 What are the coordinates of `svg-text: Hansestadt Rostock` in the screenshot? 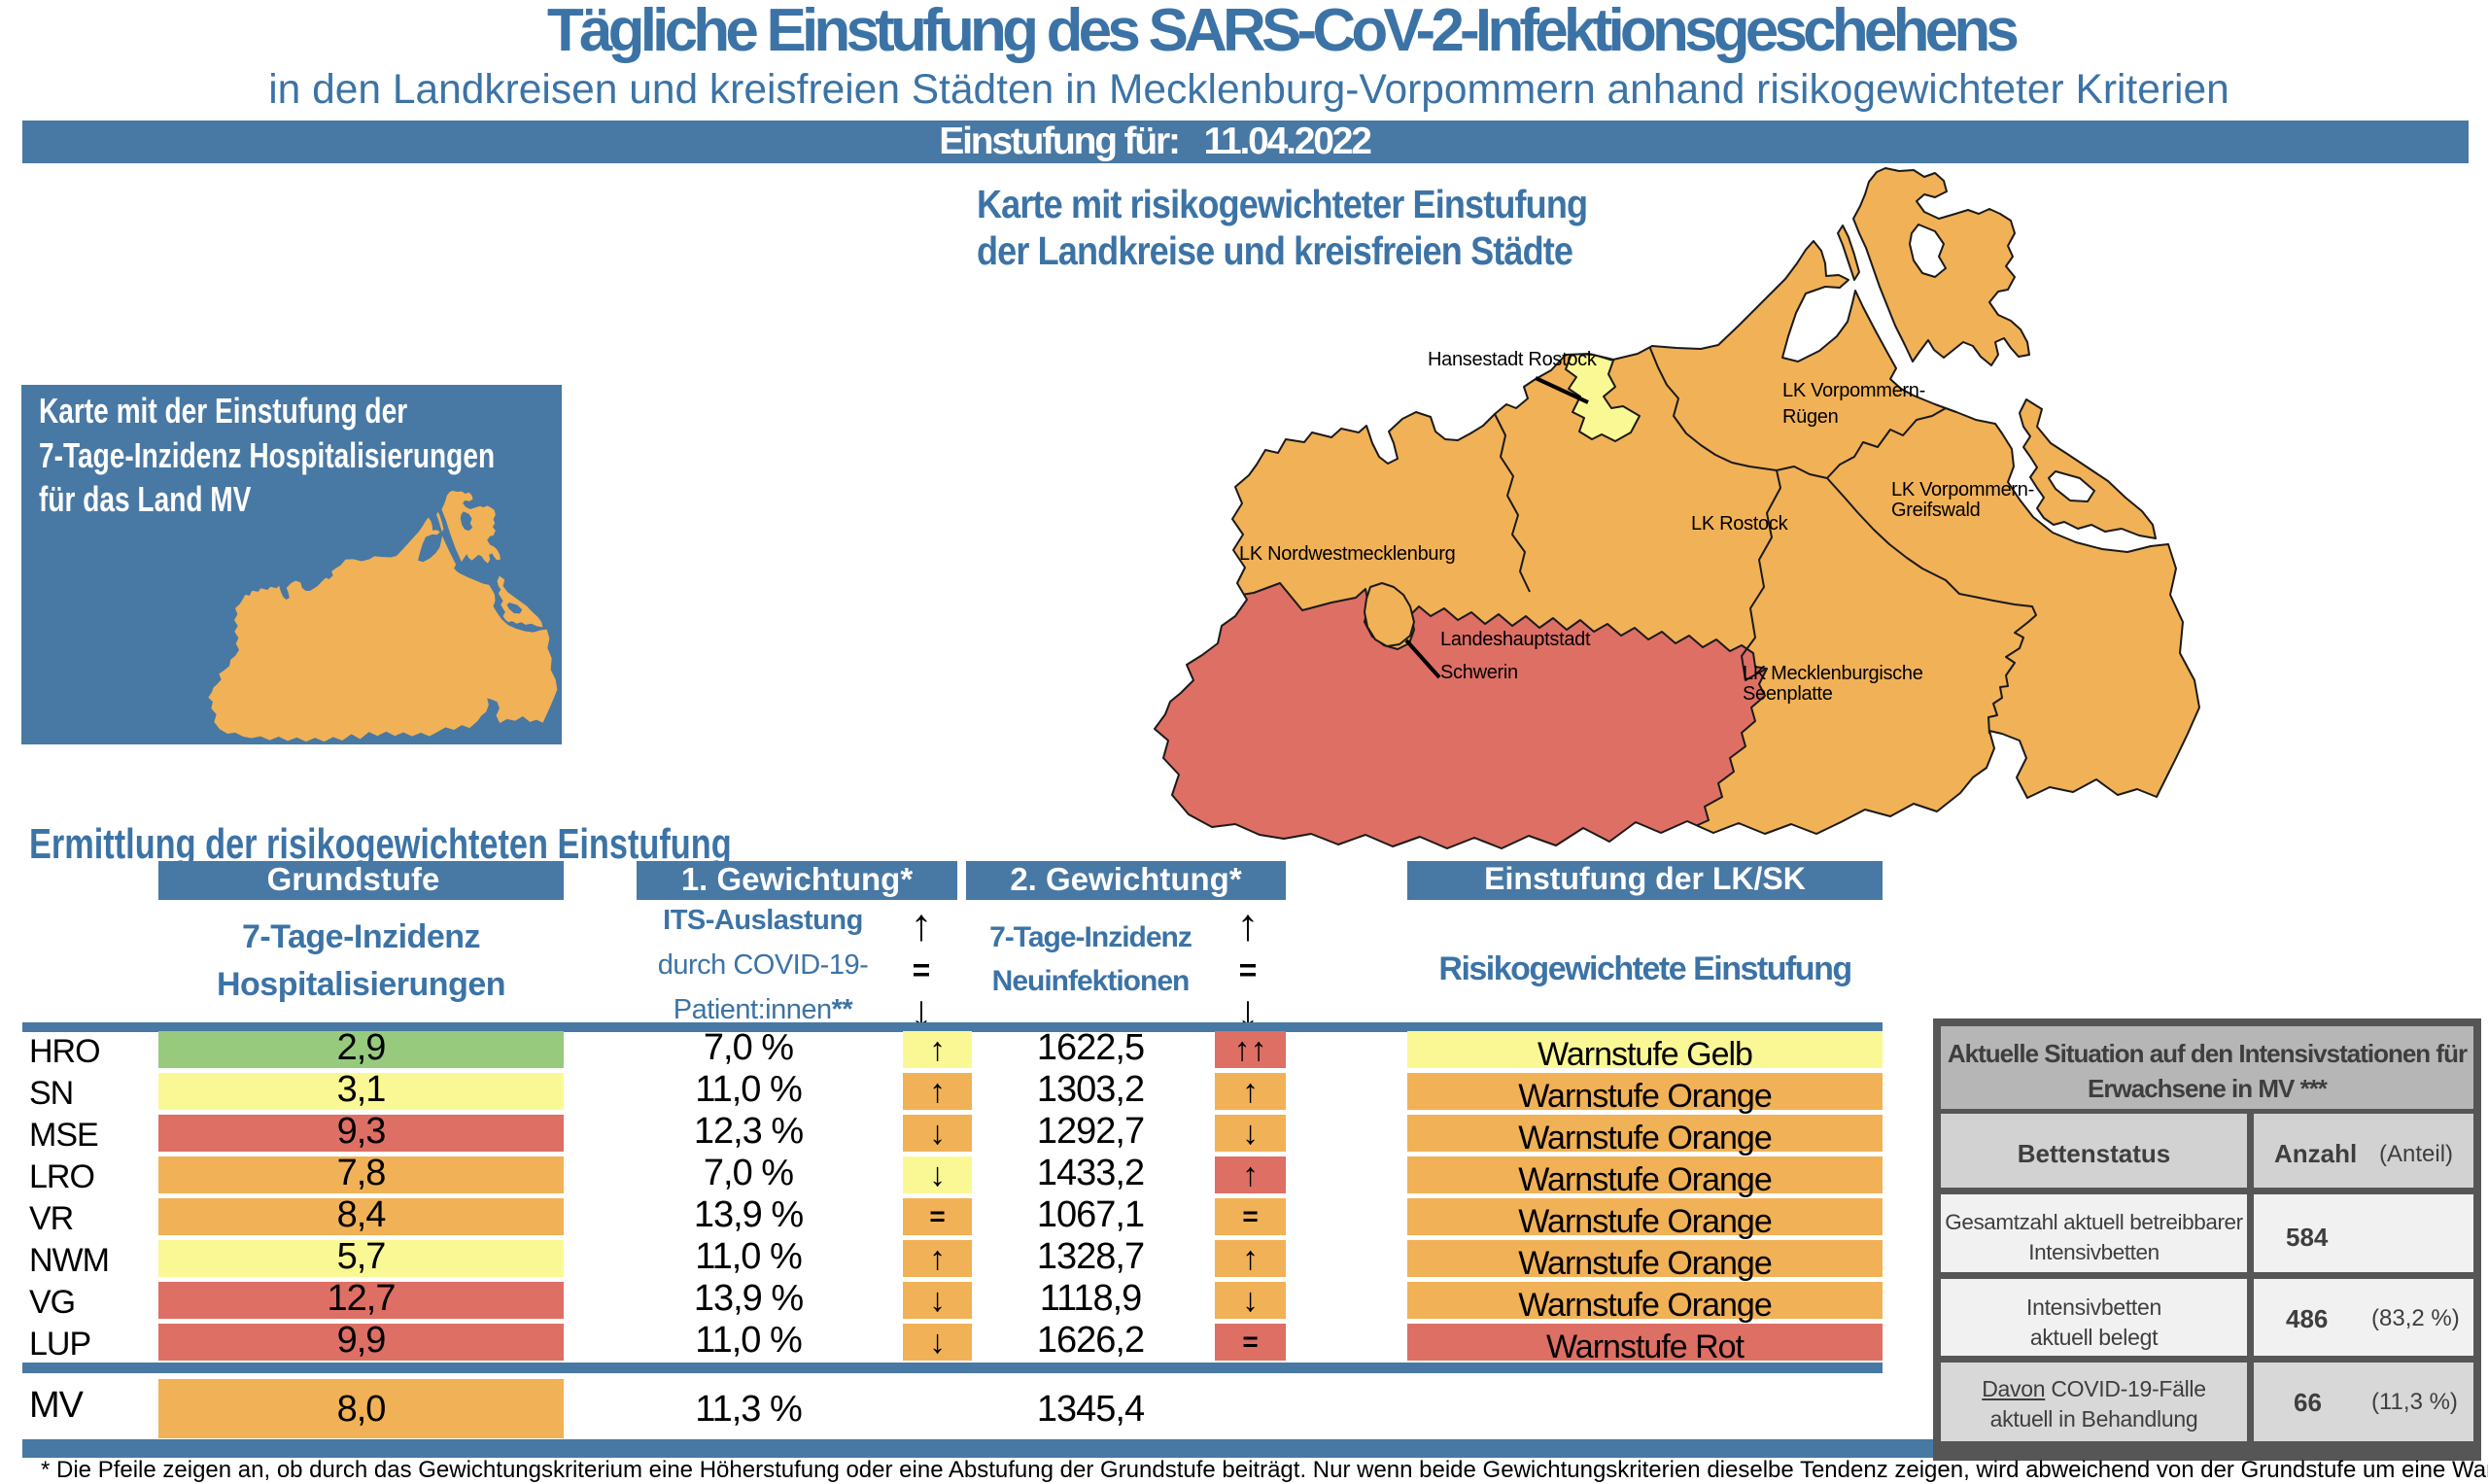 It's located at (1513, 359).